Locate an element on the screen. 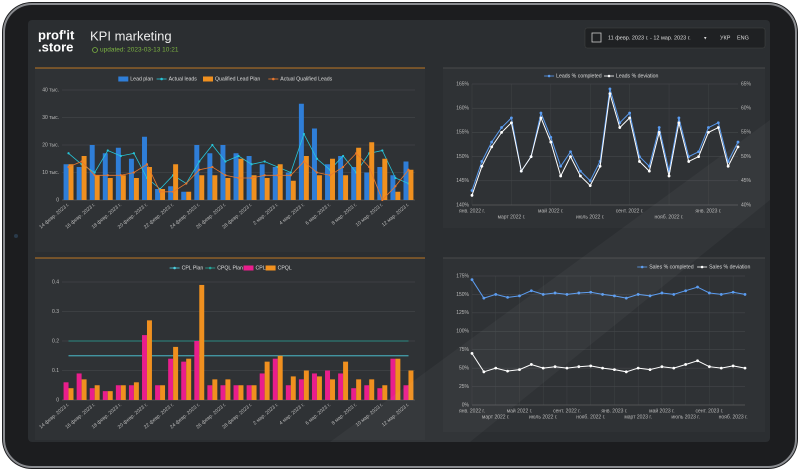 The image size is (800, 471). y-tick-label: 25% is located at coordinates (464, 387).